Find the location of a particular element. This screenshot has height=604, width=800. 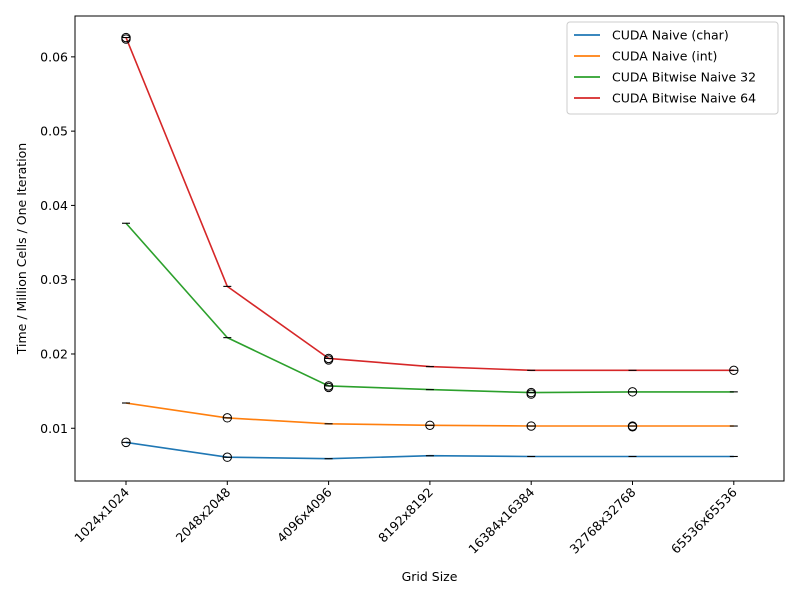

legend-label-2: CUDA Bitwise Naive 32 is located at coordinates (684, 77).